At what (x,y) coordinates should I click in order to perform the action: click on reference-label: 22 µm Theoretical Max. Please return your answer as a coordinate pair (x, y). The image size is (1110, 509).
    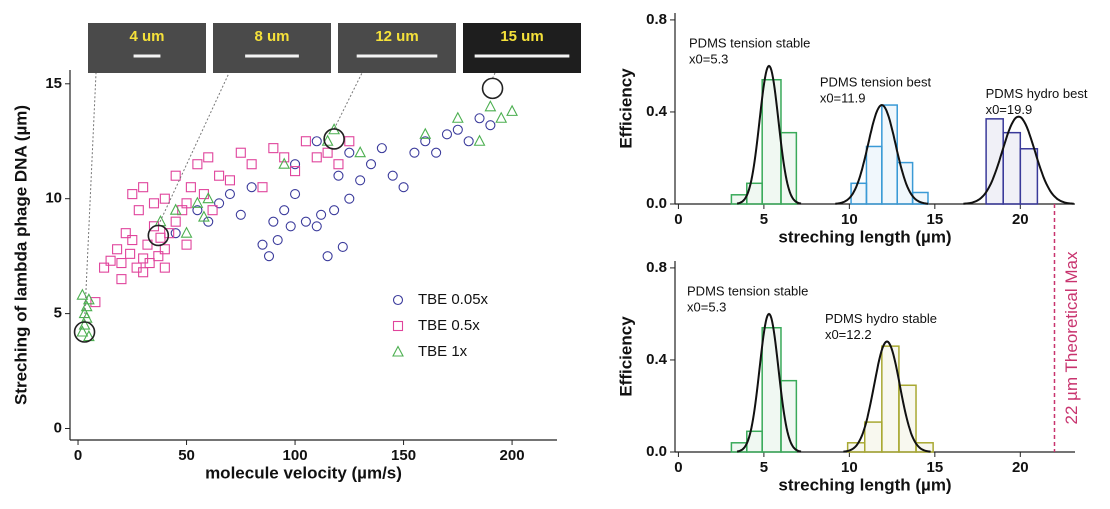
    Looking at the image, I should click on (1071, 337).